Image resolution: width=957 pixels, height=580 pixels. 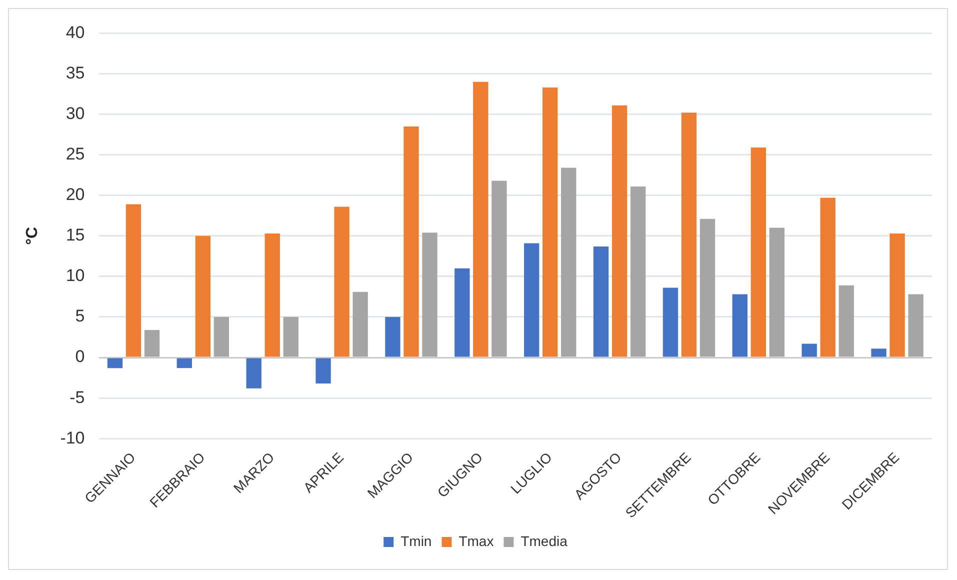 What do you see at coordinates (77, 397) in the screenshot?
I see `y-tick-label: -5` at bounding box center [77, 397].